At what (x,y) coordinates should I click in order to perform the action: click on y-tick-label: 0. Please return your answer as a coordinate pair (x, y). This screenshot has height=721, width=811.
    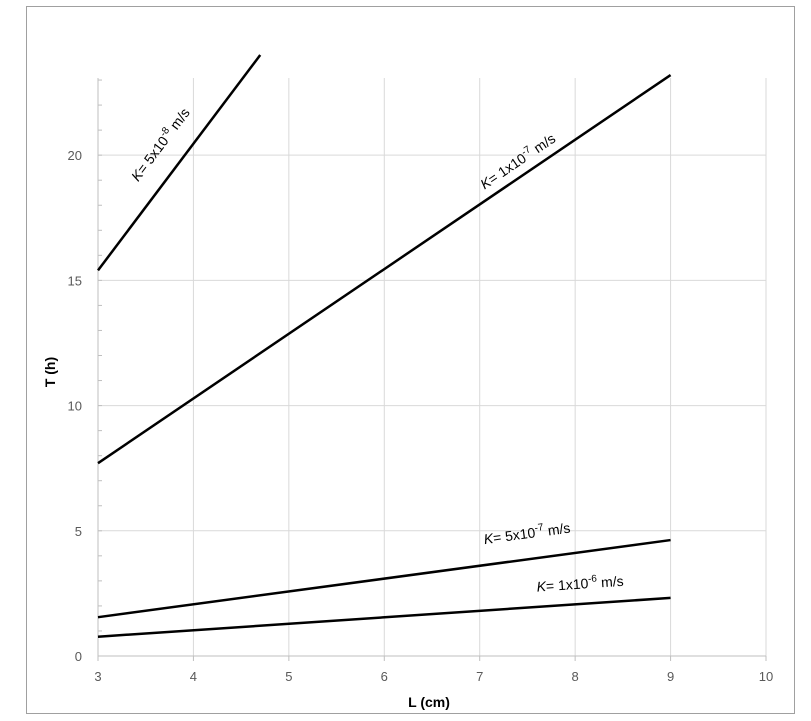
    Looking at the image, I should click on (78, 656).